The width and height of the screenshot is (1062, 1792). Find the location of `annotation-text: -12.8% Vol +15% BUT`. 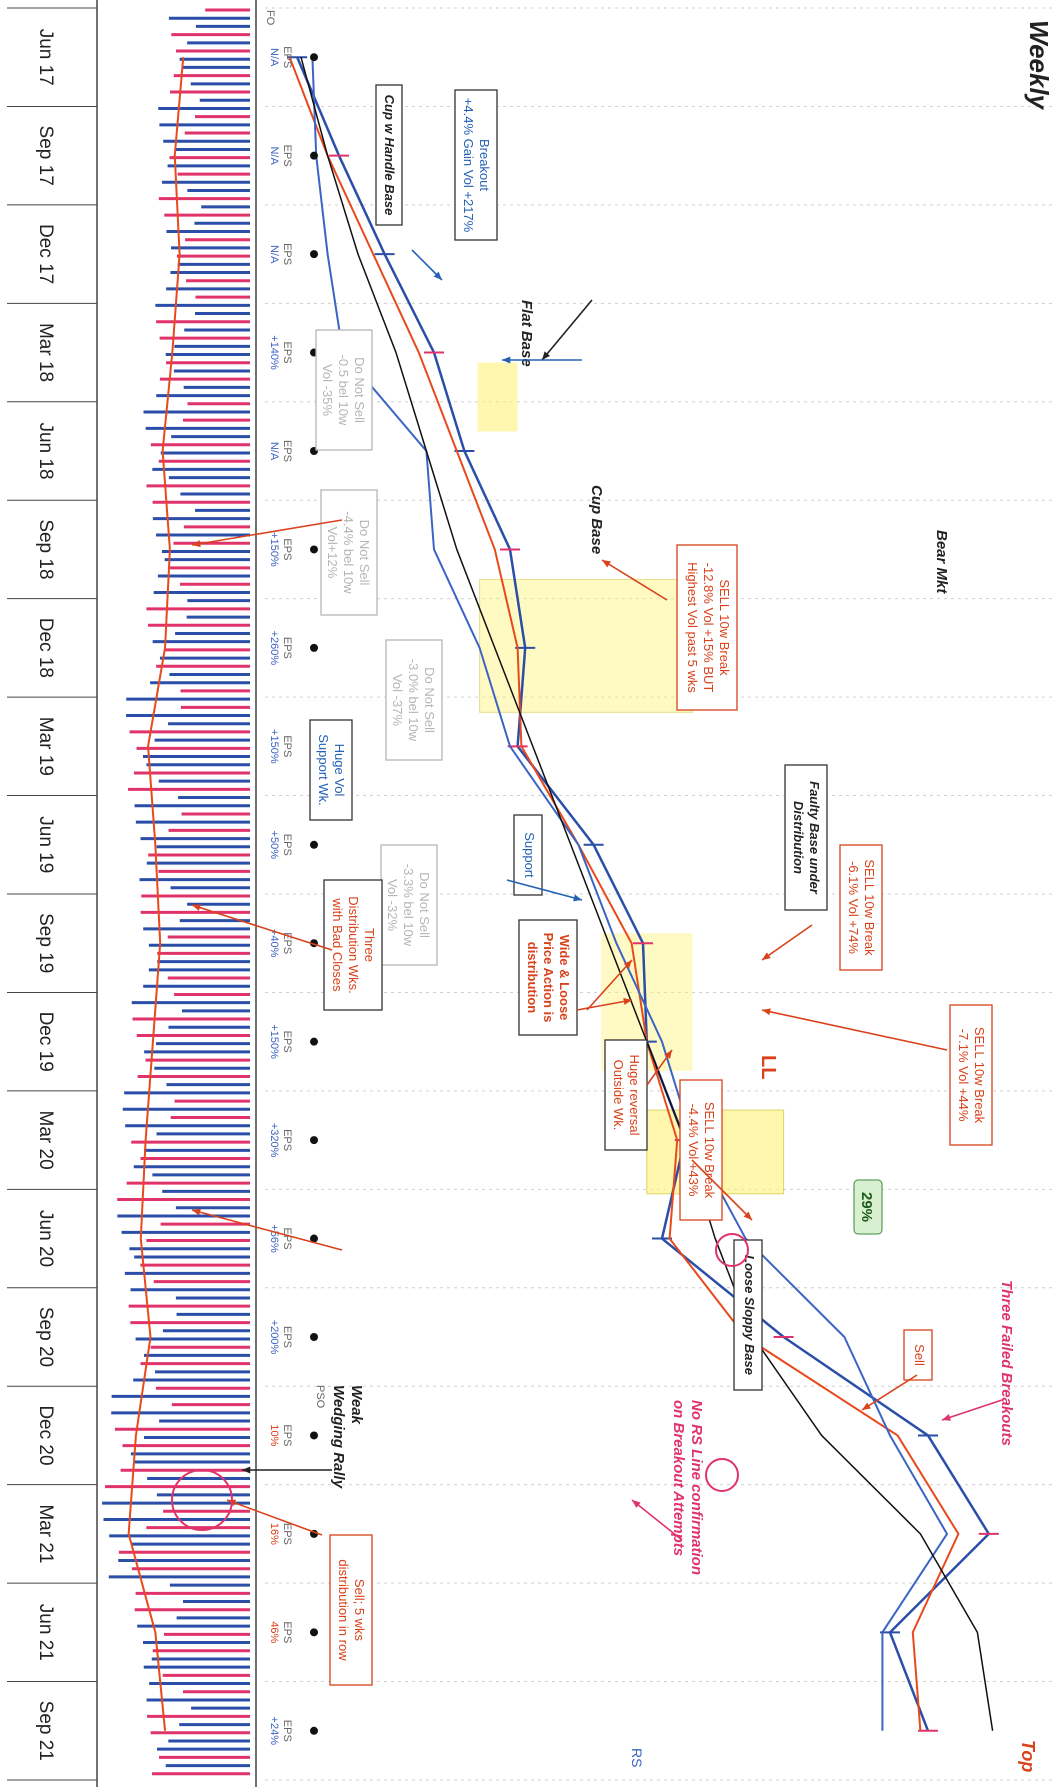

annotation-text: -12.8% Vol +15% BUT is located at coordinates (708, 628).